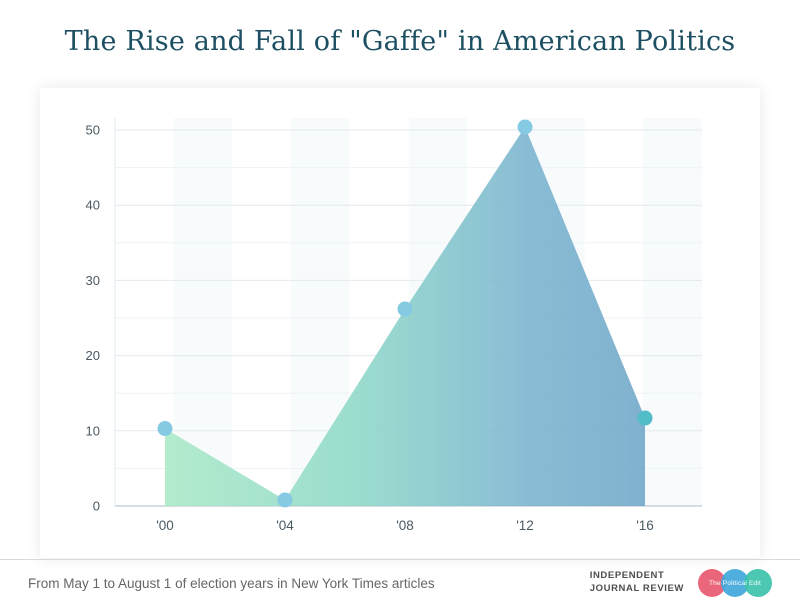 The width and height of the screenshot is (800, 606). I want to click on y-tick-label: 30, so click(93, 280).